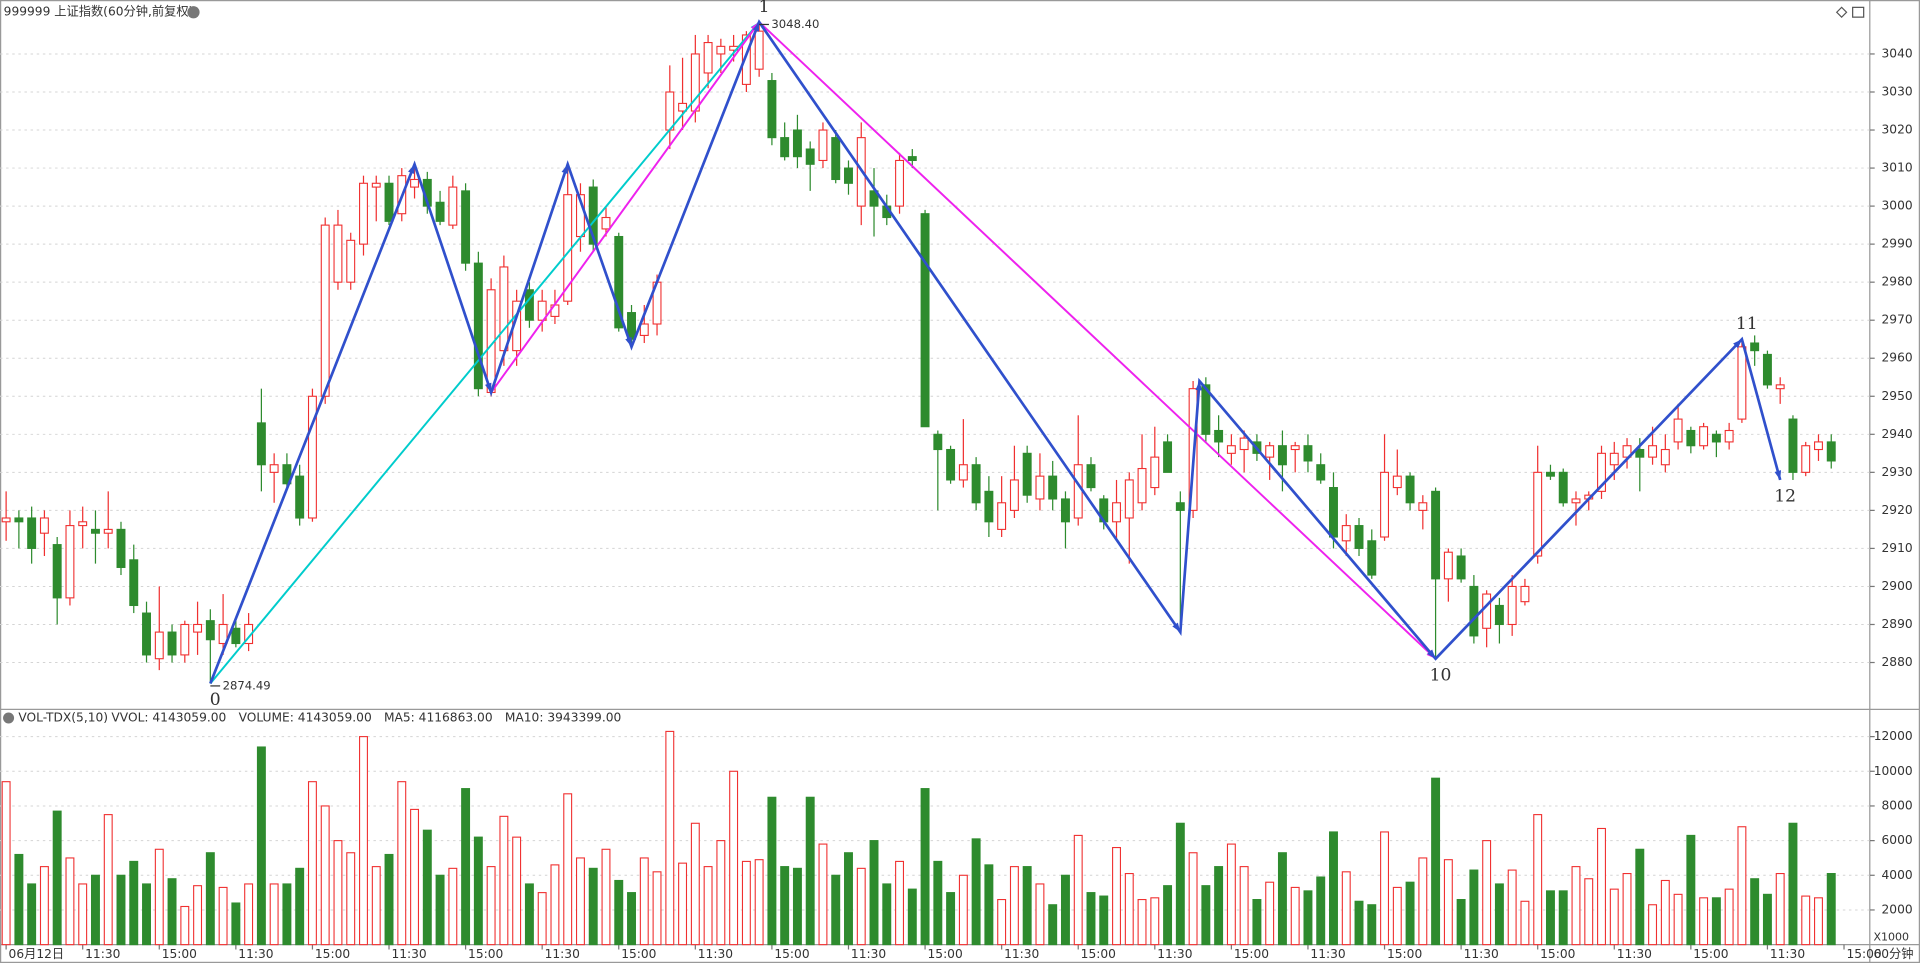  Describe the element at coordinates (1891, 936) in the screenshot. I see `volume-unit: X1000` at that location.